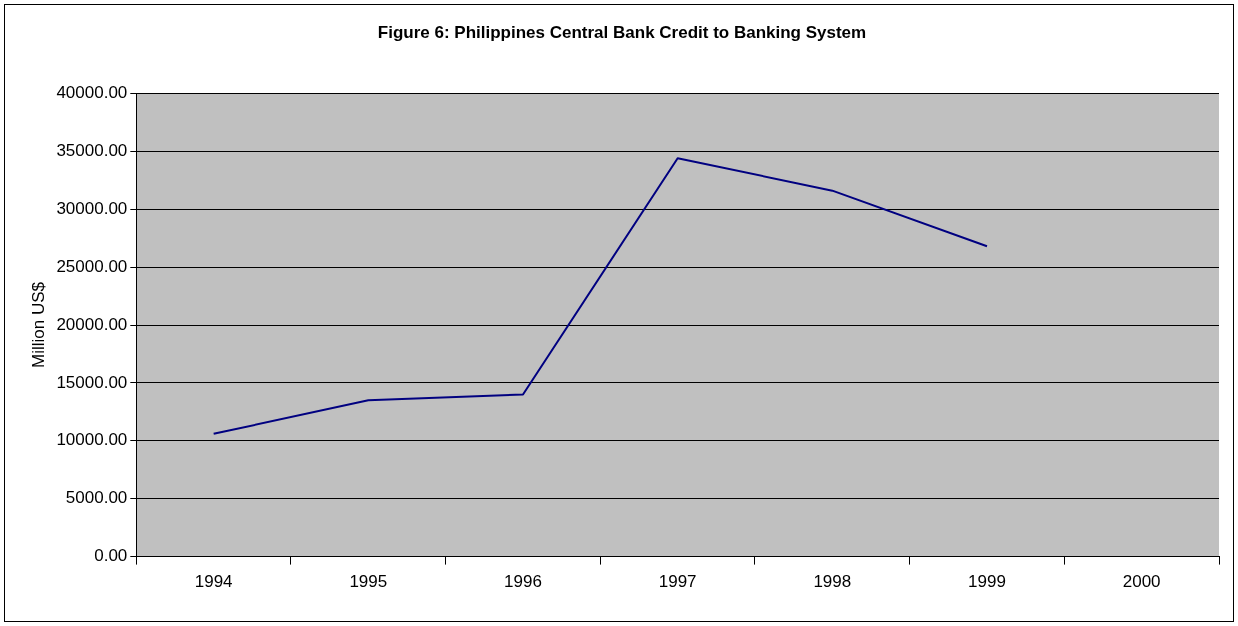  Describe the element at coordinates (38, 324) in the screenshot. I see `y-axis-title: Million US$` at that location.